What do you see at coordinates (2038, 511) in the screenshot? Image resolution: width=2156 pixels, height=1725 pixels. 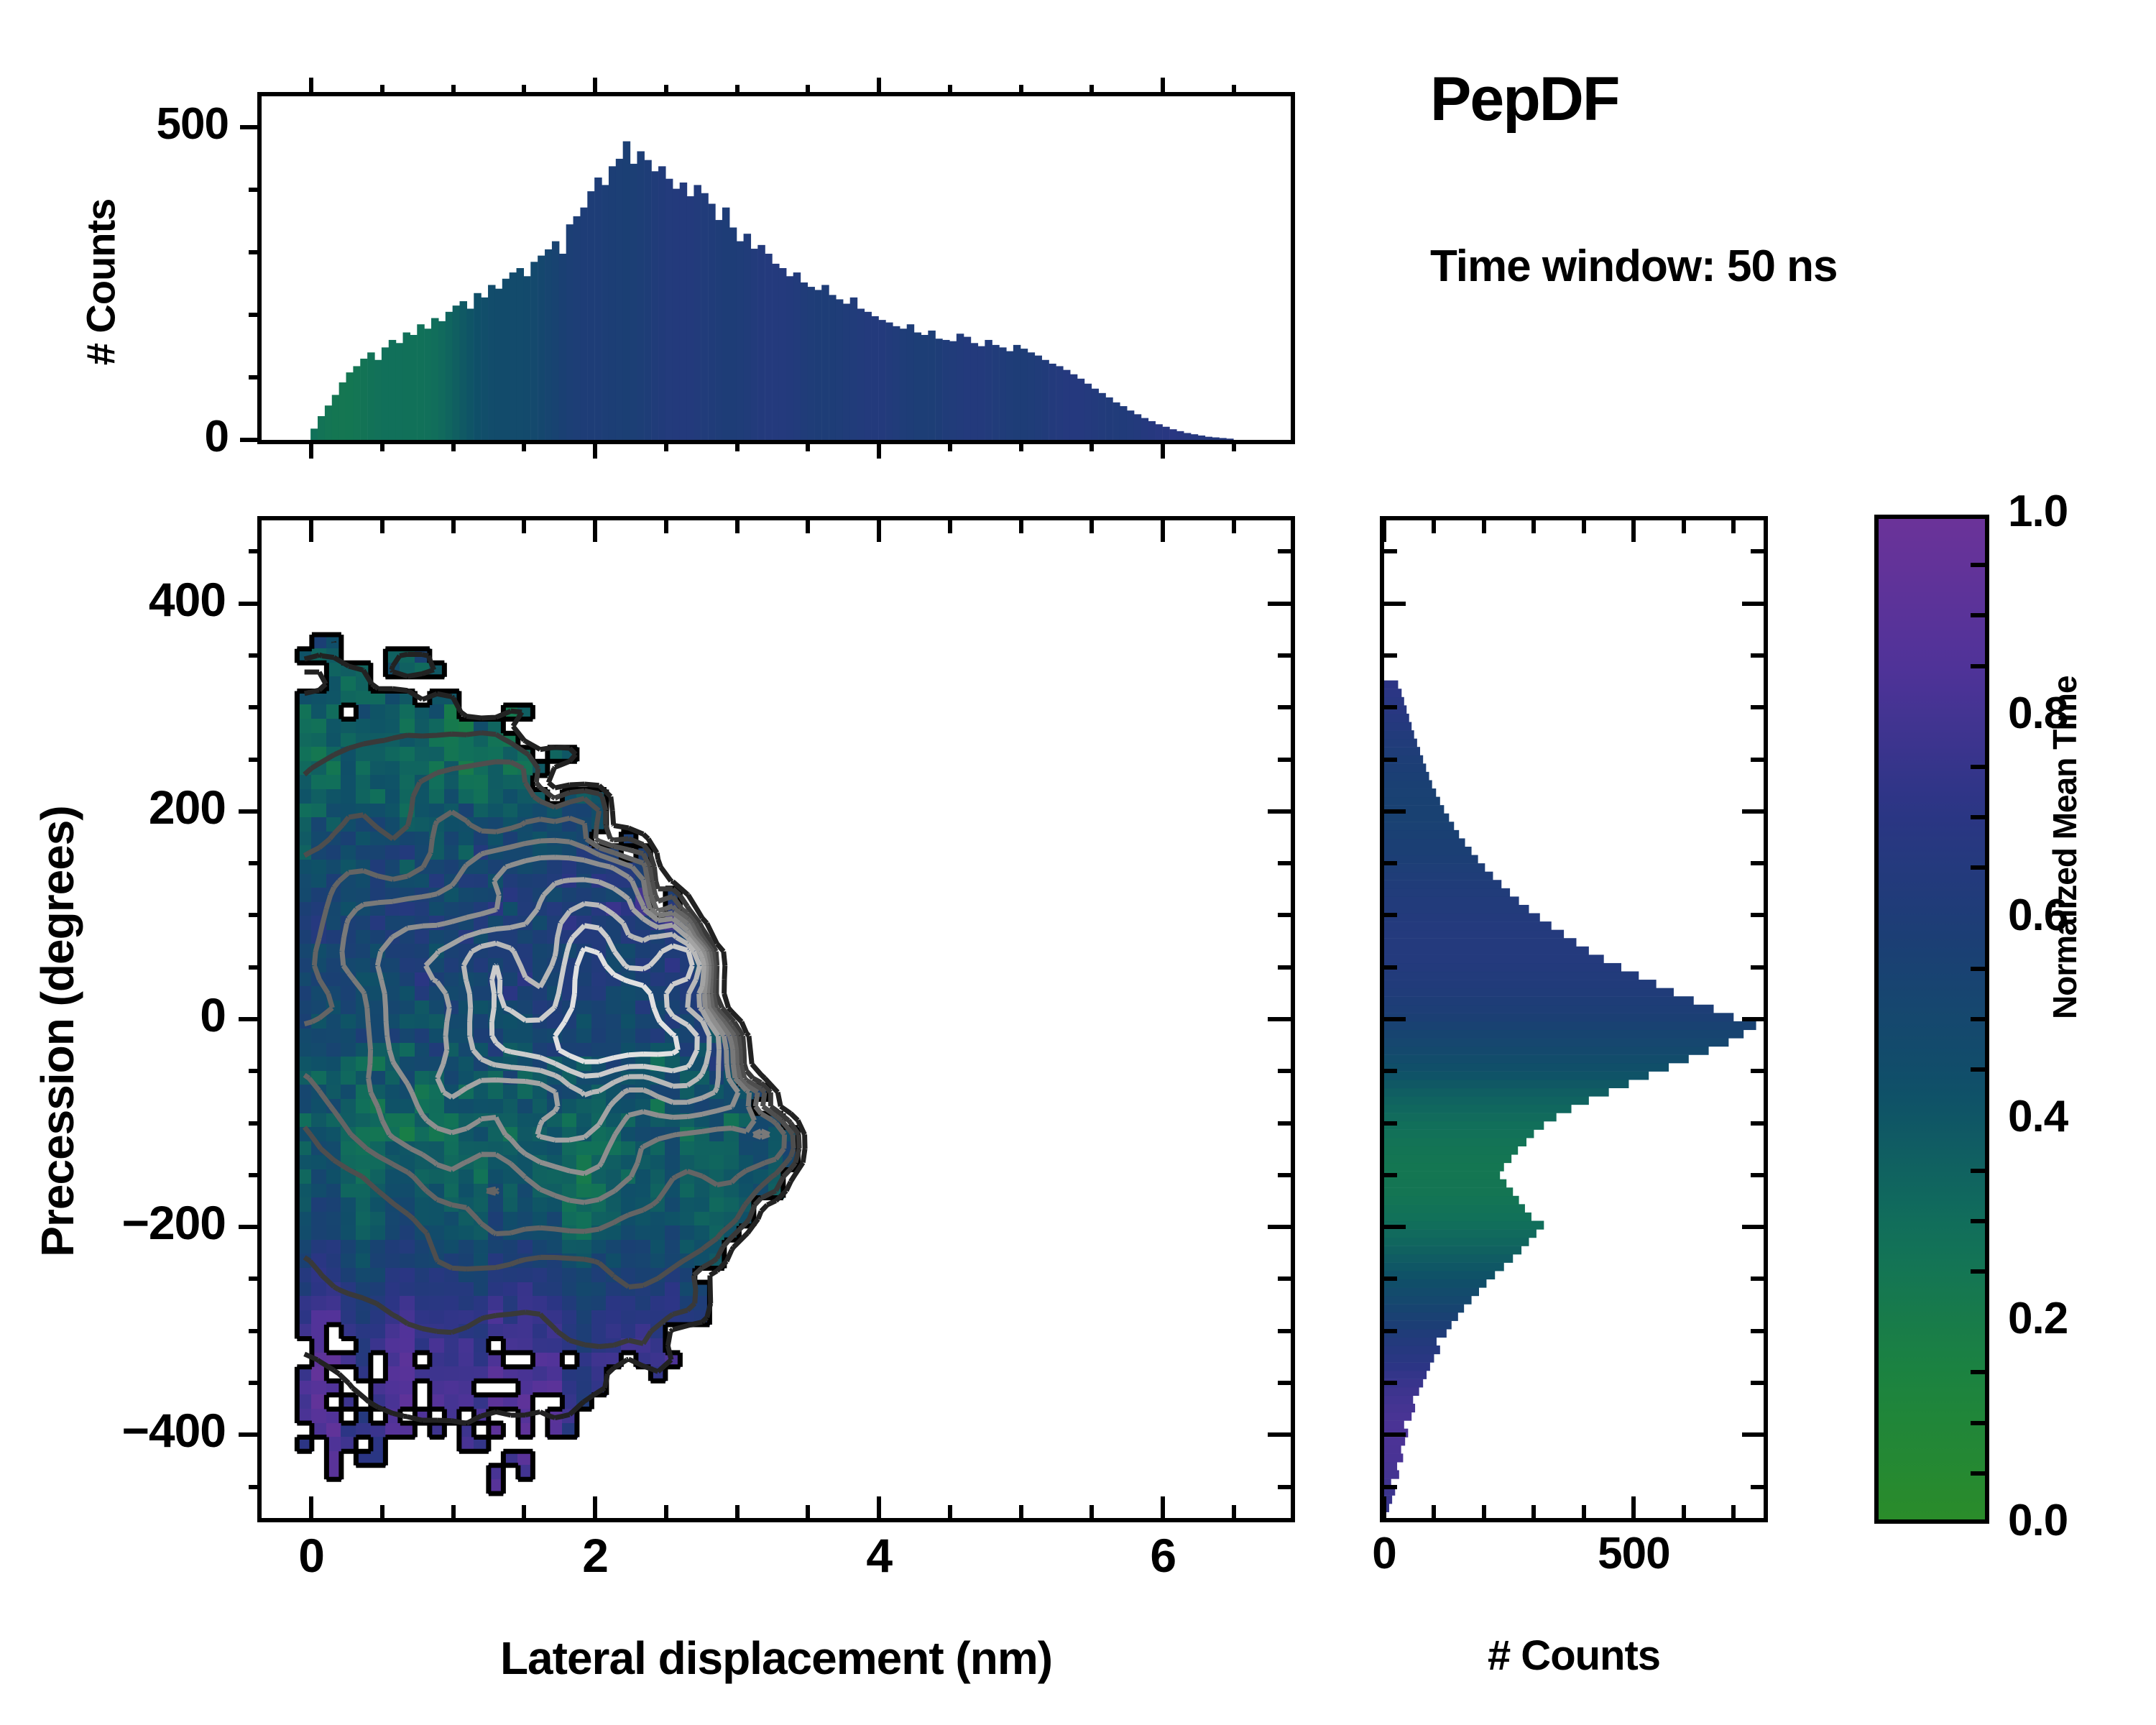 I see `axis-tick-label: 1.0` at bounding box center [2038, 511].